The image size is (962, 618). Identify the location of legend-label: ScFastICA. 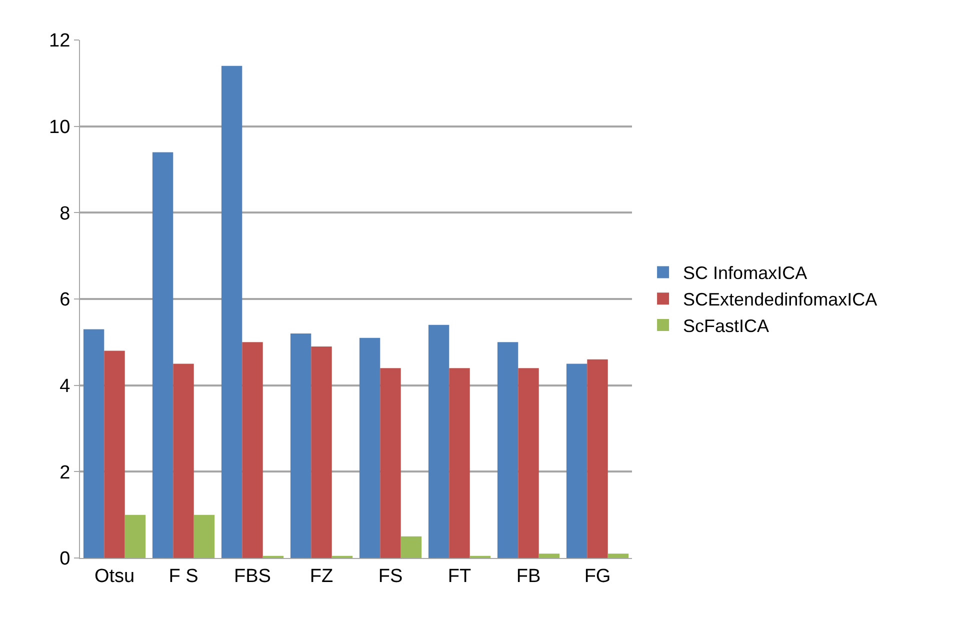
(726, 326).